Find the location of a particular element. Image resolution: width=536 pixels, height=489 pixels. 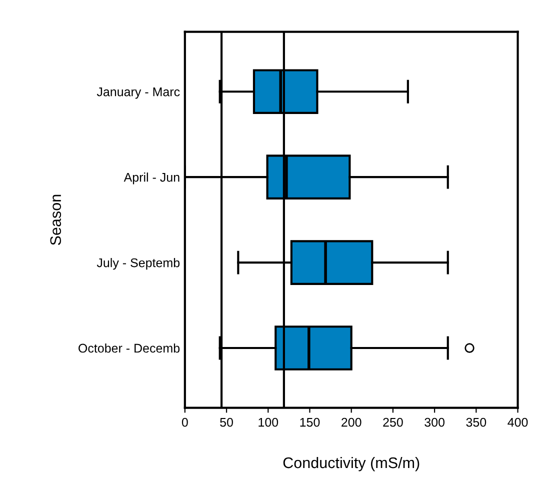

x-tick-label: 150 is located at coordinates (310, 422).